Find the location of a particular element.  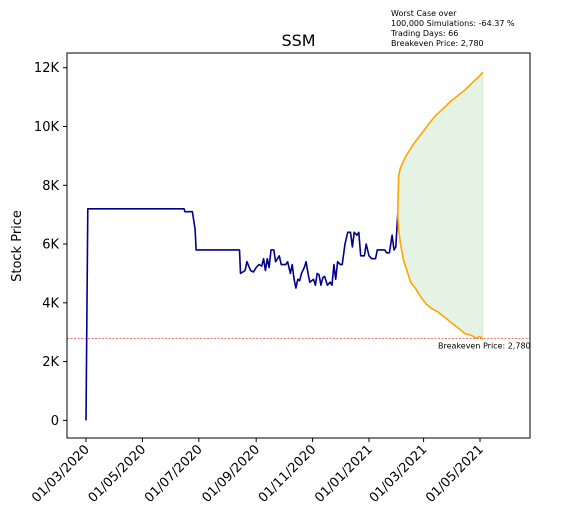

chart-title: SSM is located at coordinates (298, 40).